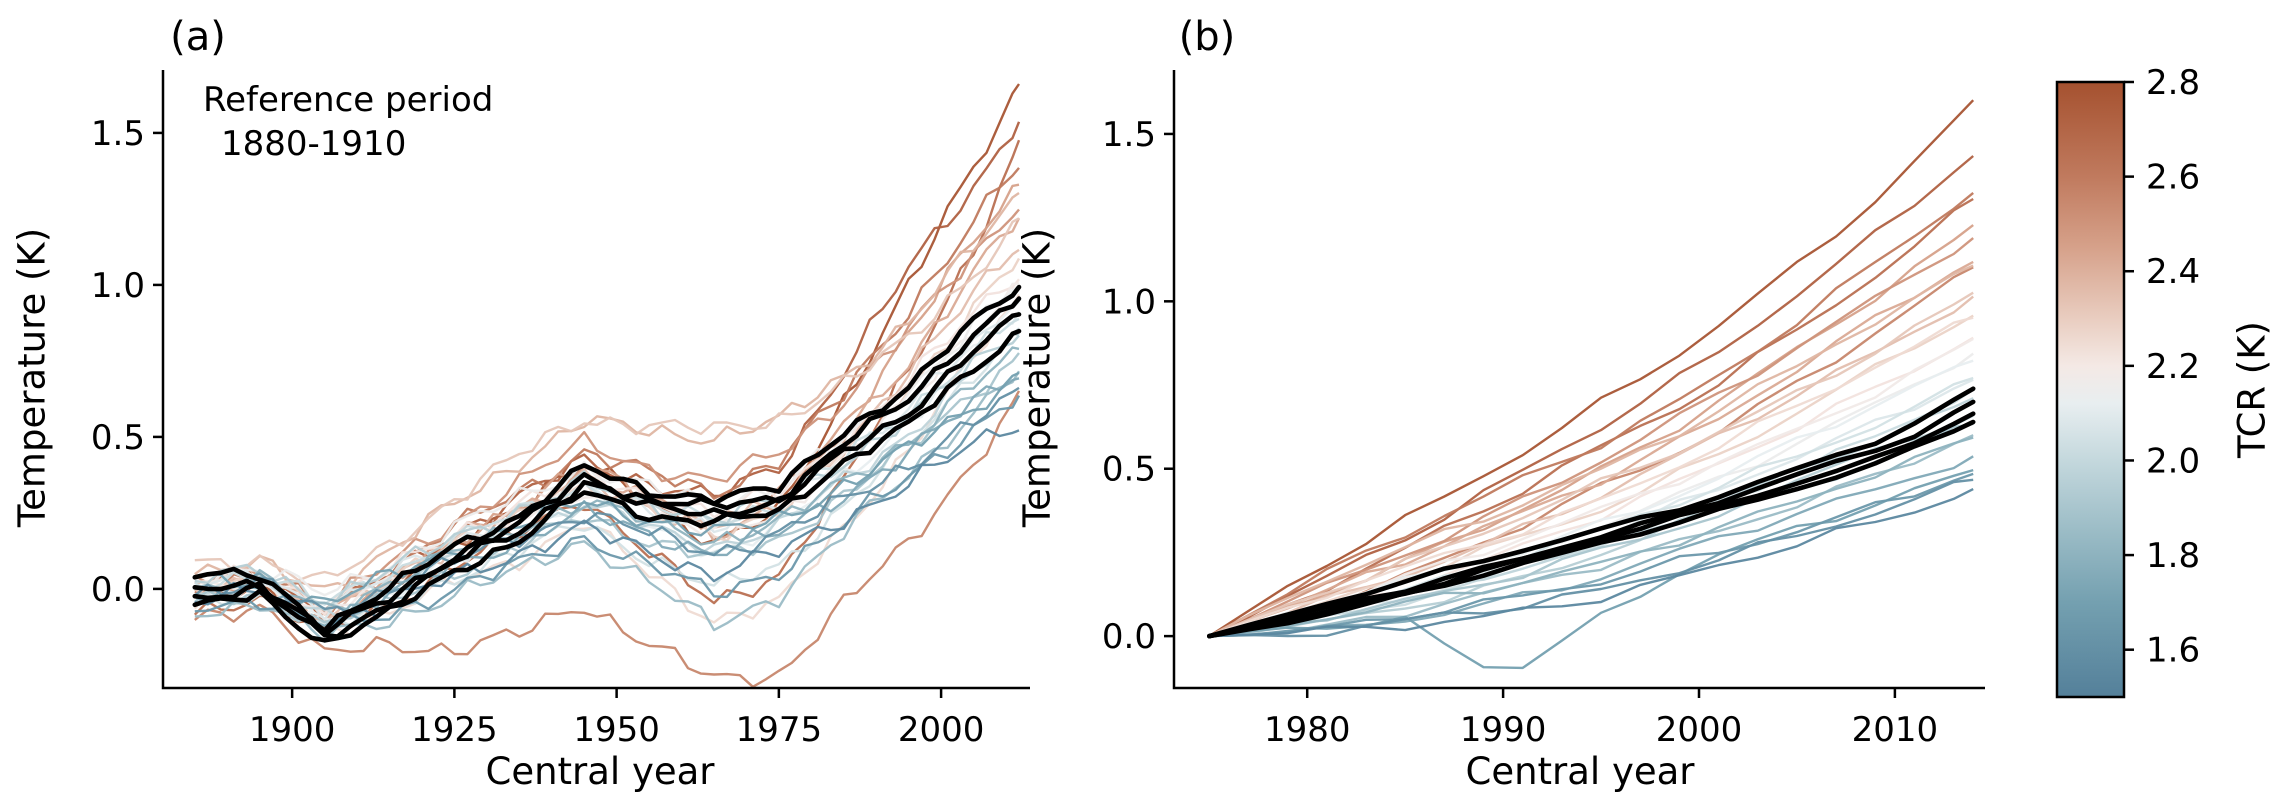 This screenshot has height=810, width=2284. I want to click on x-tick-label: 1990, so click(1503, 730).